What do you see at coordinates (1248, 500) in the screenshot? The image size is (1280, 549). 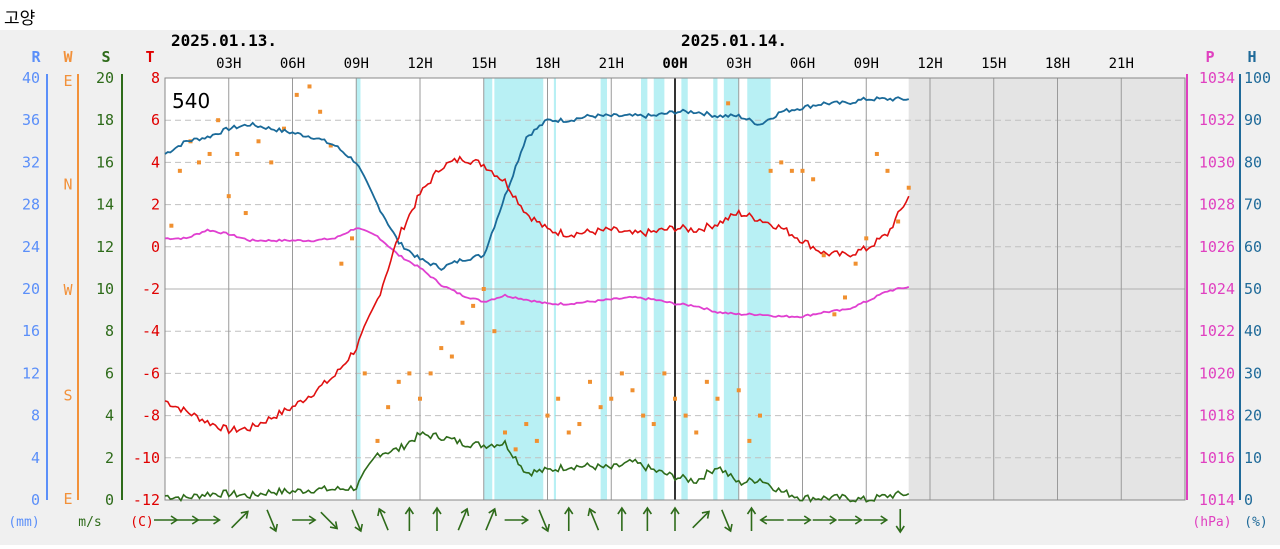 I see `axis-tick-H: 0` at bounding box center [1248, 500].